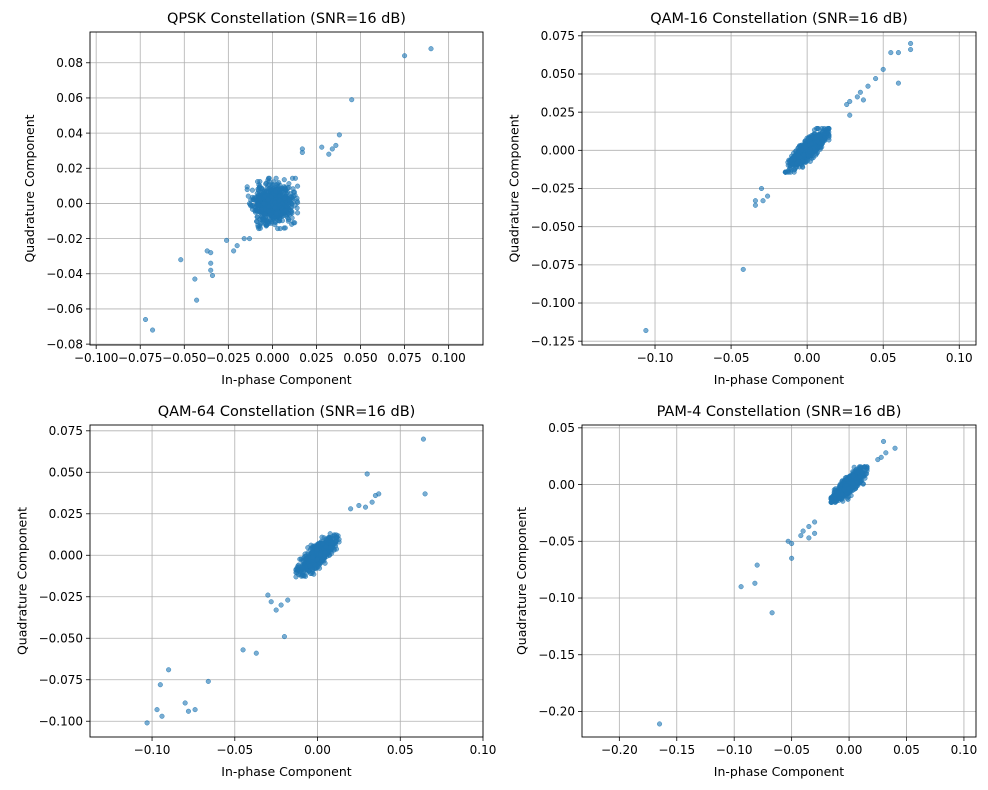  I want to click on y-tick-label: 0.08, so click(69, 63).